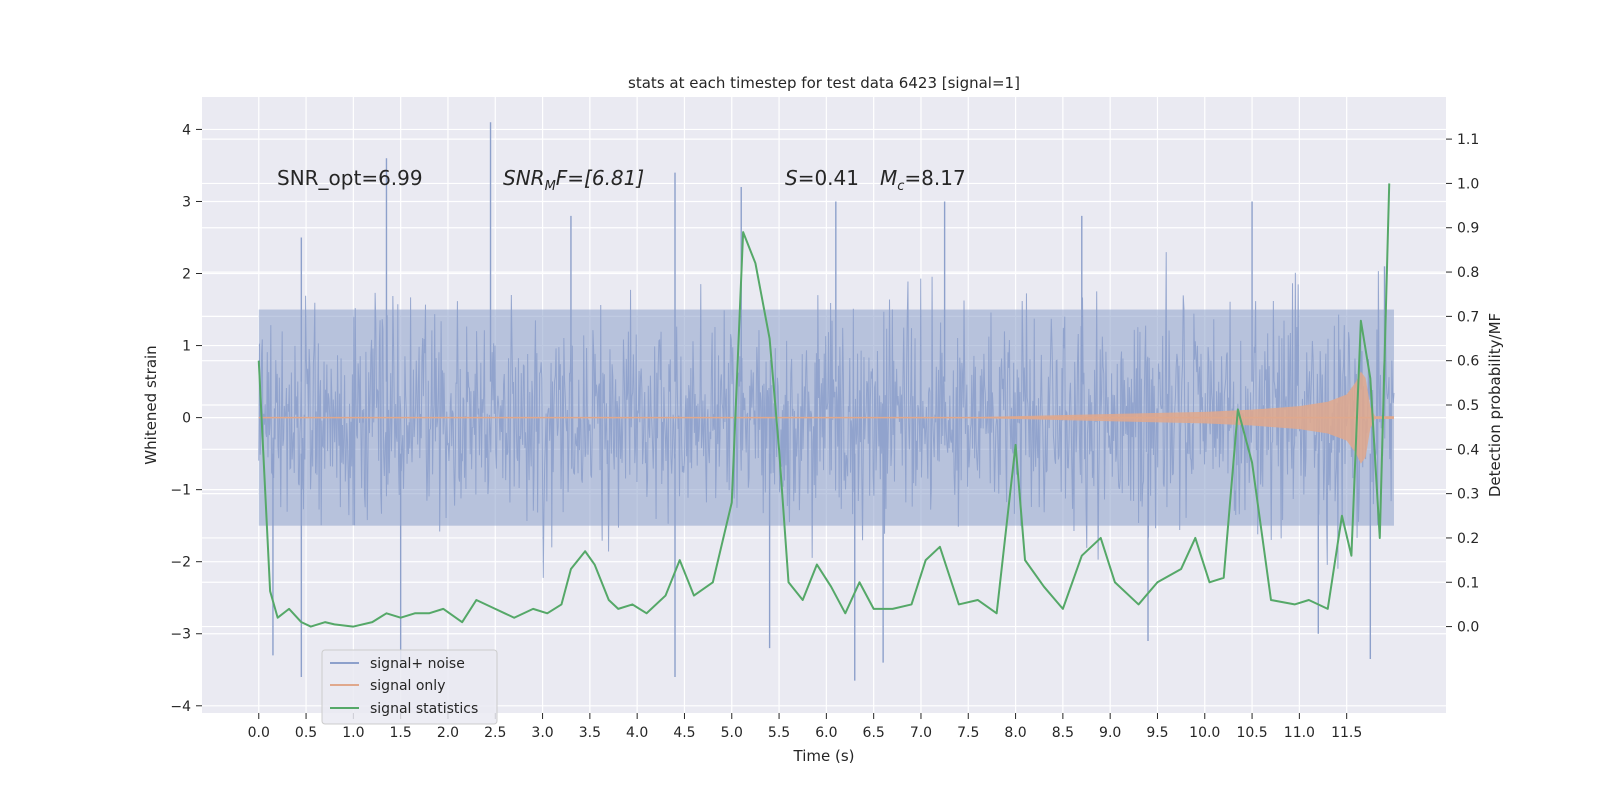 The image size is (1600, 800). Describe the element at coordinates (350, 178) in the screenshot. I see `annotation-snr-opt: SNR_opt=6.99` at that location.